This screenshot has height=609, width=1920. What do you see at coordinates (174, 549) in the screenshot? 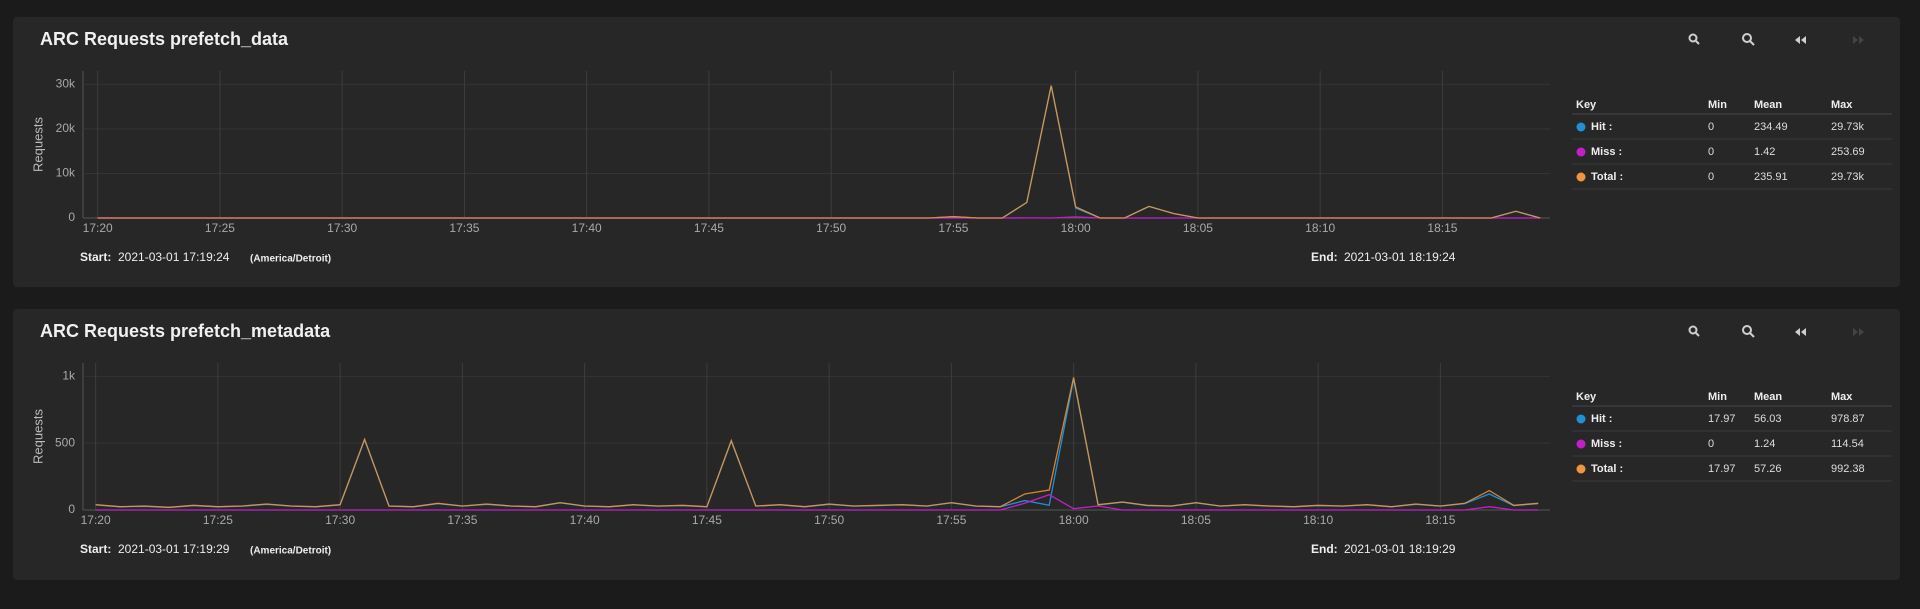
I see `start-time: 2021-03-01 17:19:29` at bounding box center [174, 549].